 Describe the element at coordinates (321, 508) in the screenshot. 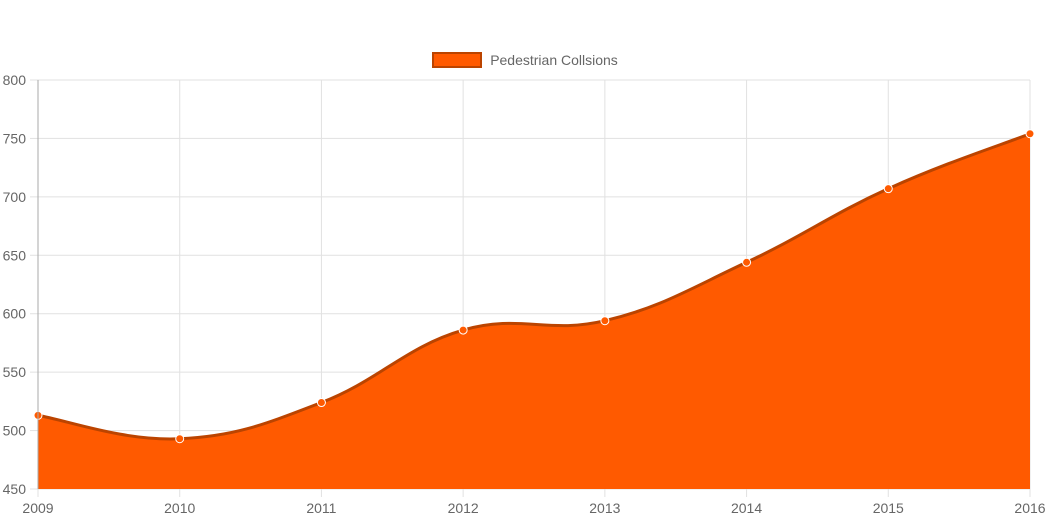

I see `x-tick-label: 2011` at that location.